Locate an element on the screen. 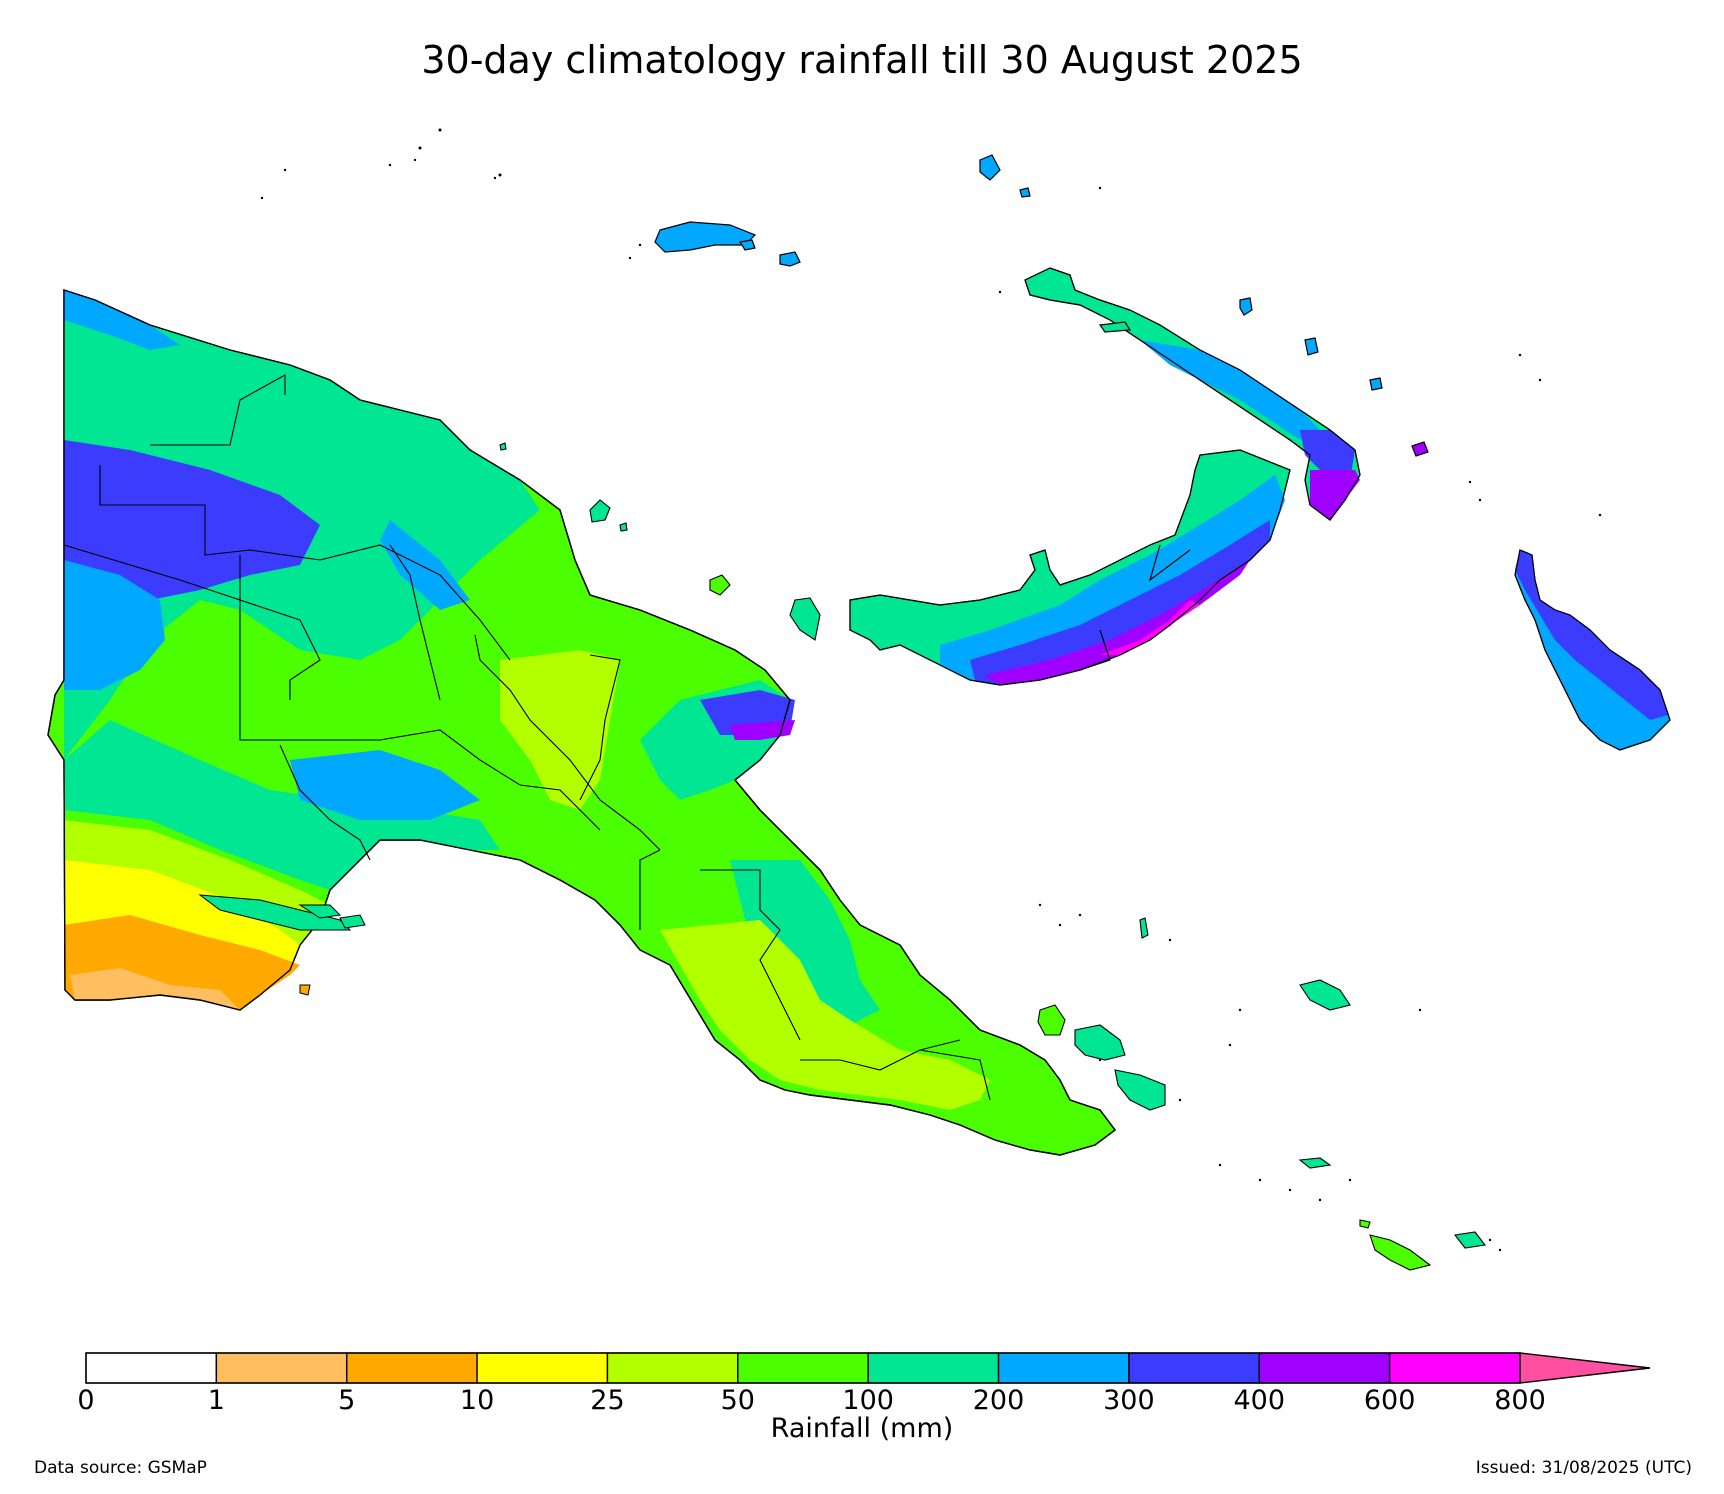 This screenshot has width=1724, height=1494. new-ireland is located at coordinates (1192, 394).